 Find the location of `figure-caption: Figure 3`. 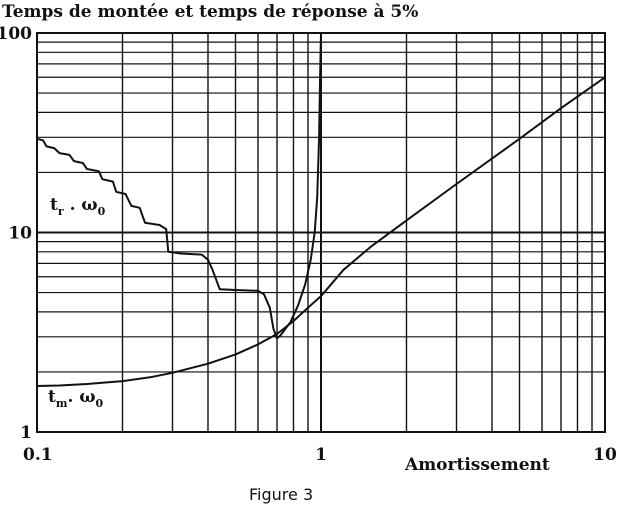

figure-caption: Figure 3 is located at coordinates (281, 494).